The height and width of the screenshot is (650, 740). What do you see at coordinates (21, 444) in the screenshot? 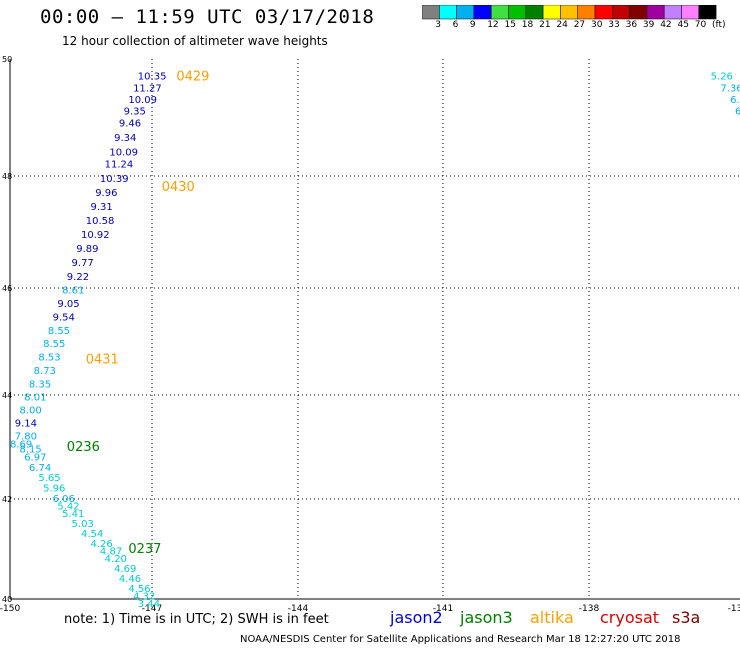
I see `wave-height-value: 8.69` at bounding box center [21, 444].